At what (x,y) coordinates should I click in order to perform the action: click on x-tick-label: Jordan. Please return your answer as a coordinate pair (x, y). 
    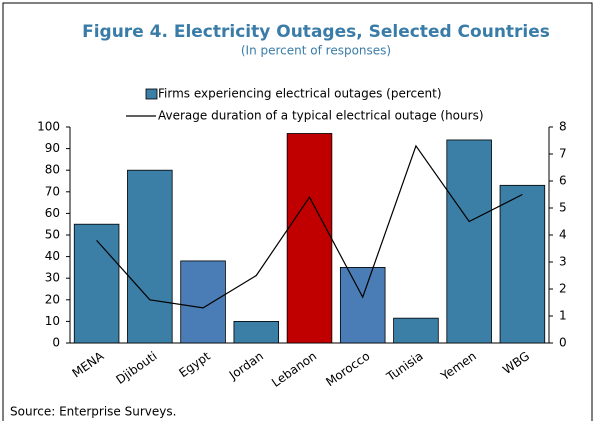
    Looking at the image, I should click on (246, 366).